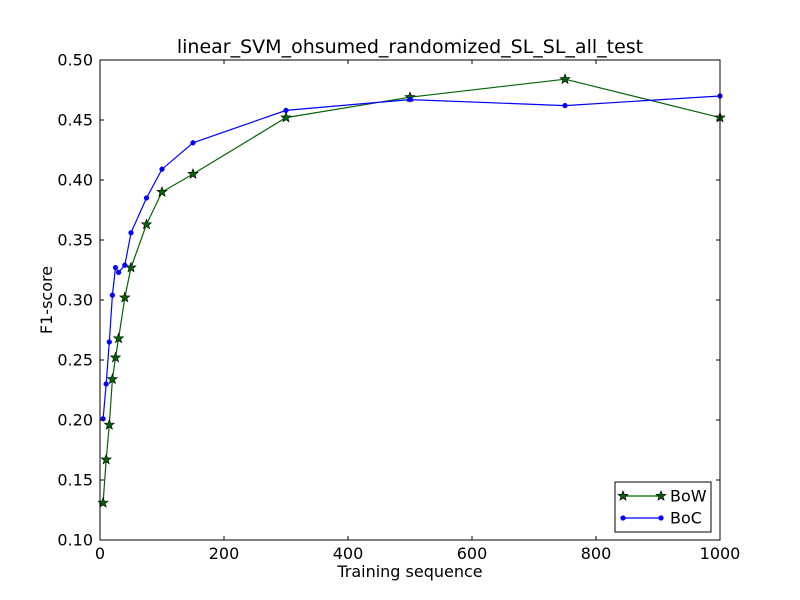 The width and height of the screenshot is (800, 600). I want to click on y-tick-label: 0.50, so click(75, 60).